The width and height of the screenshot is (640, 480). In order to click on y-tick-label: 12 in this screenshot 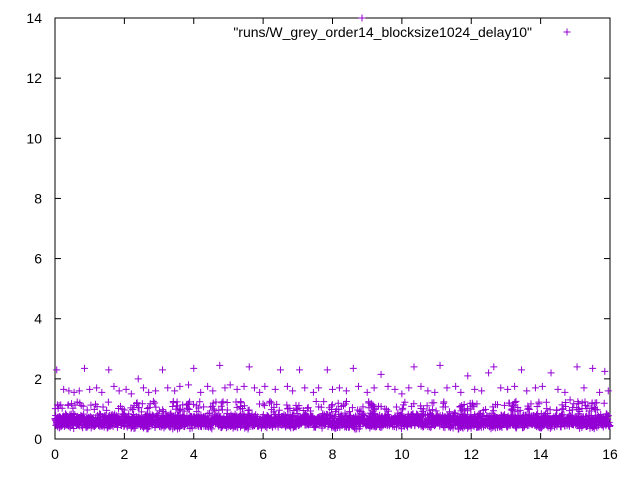, I will do `click(34, 78)`.